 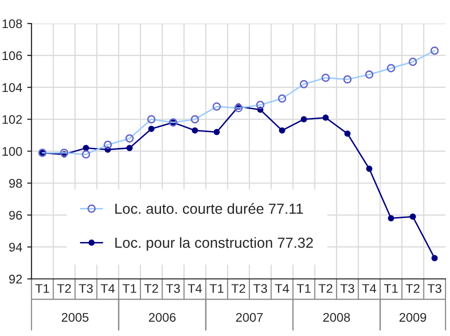 What do you see at coordinates (75, 317) in the screenshot?
I see `text: 2005` at bounding box center [75, 317].